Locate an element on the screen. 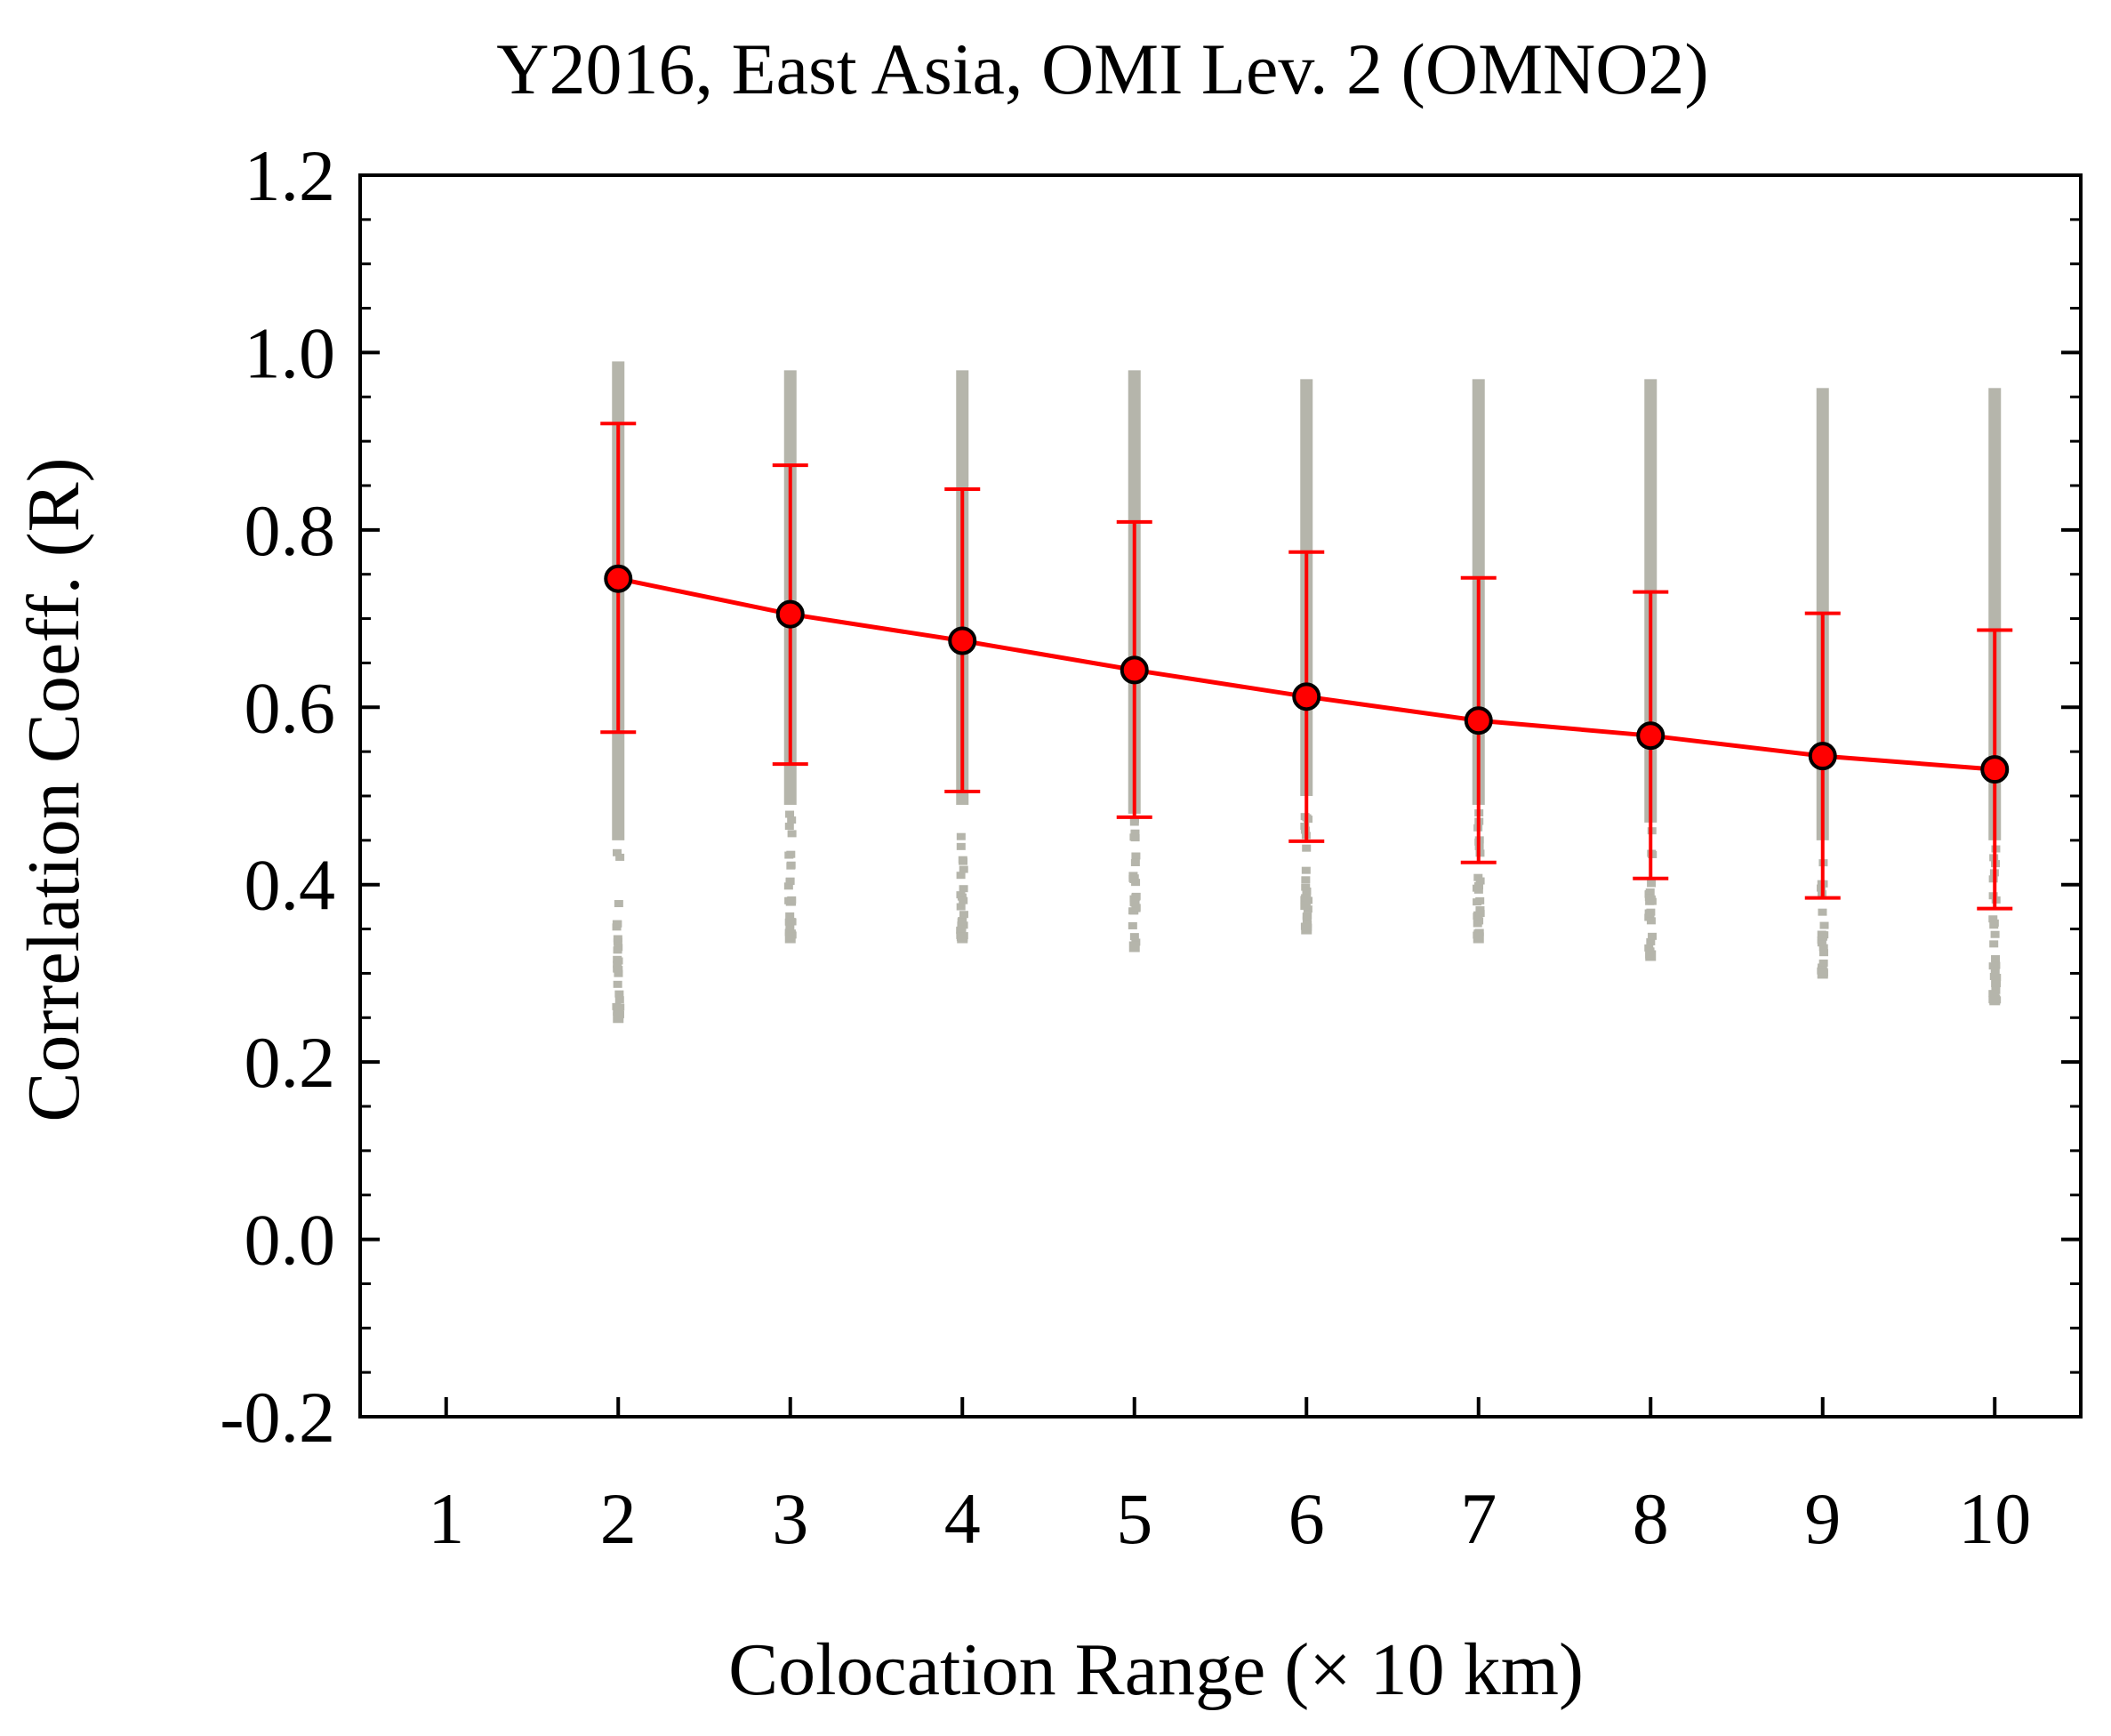  y-tick-label: 0.0 is located at coordinates (290, 1240).